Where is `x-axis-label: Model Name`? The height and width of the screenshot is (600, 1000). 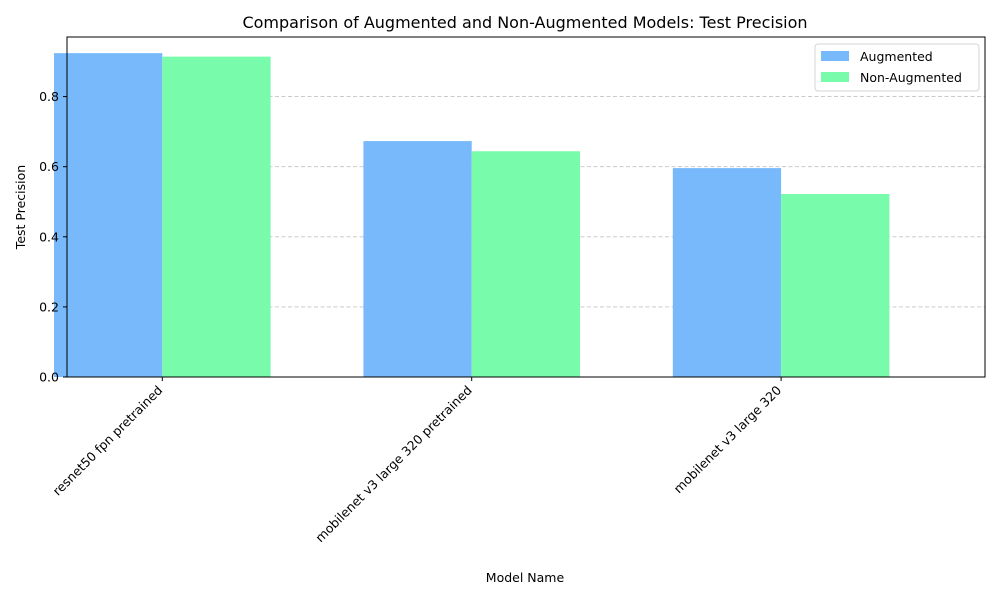
x-axis-label: Model Name is located at coordinates (525, 577).